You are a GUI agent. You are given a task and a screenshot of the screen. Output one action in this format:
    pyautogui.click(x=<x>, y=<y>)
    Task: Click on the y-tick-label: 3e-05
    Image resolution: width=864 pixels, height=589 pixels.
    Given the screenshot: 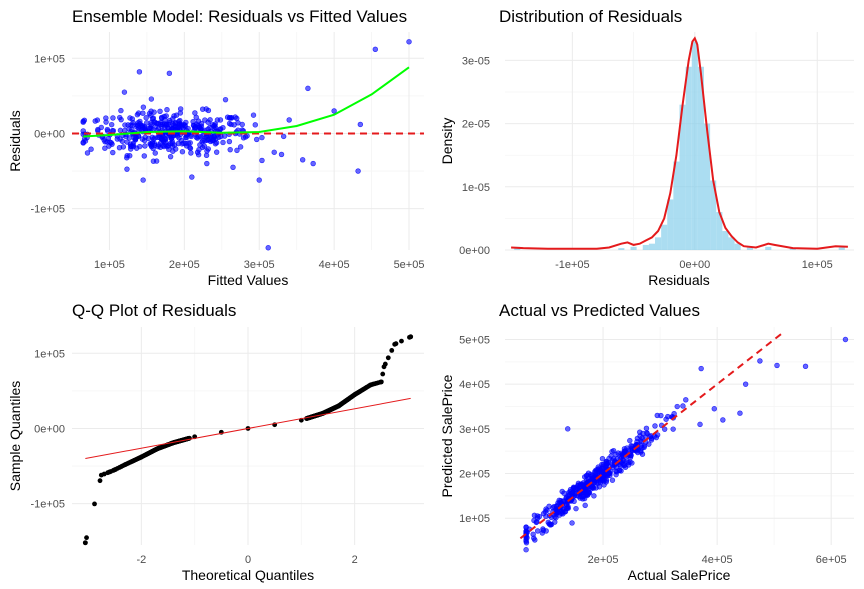 What is the action you would take?
    pyautogui.click(x=476, y=61)
    